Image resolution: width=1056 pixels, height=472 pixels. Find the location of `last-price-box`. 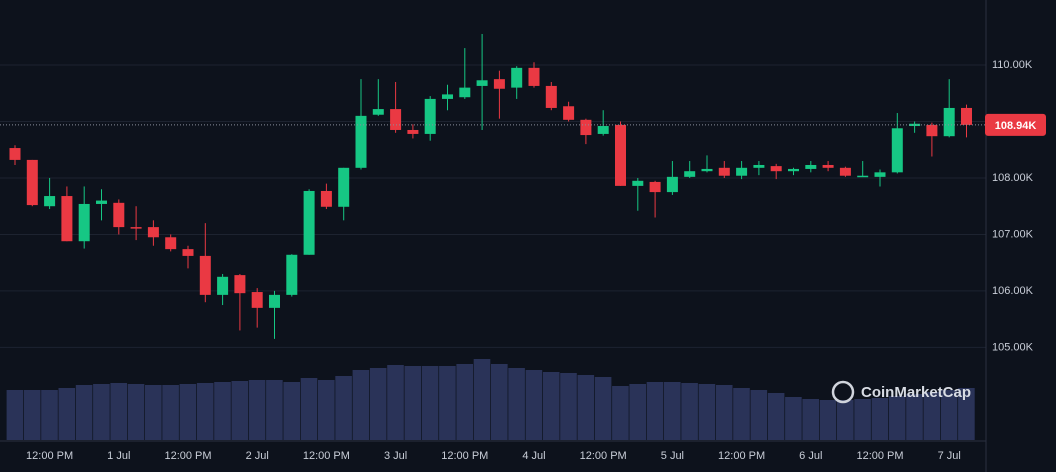

last-price-box is located at coordinates (1015, 124).